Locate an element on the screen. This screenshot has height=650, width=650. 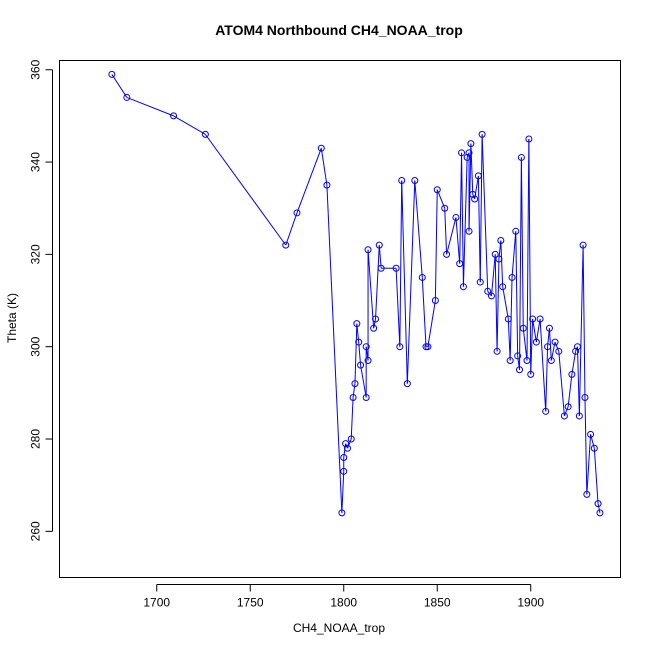
y-axis-label: Theta (K) is located at coordinates (12, 318).